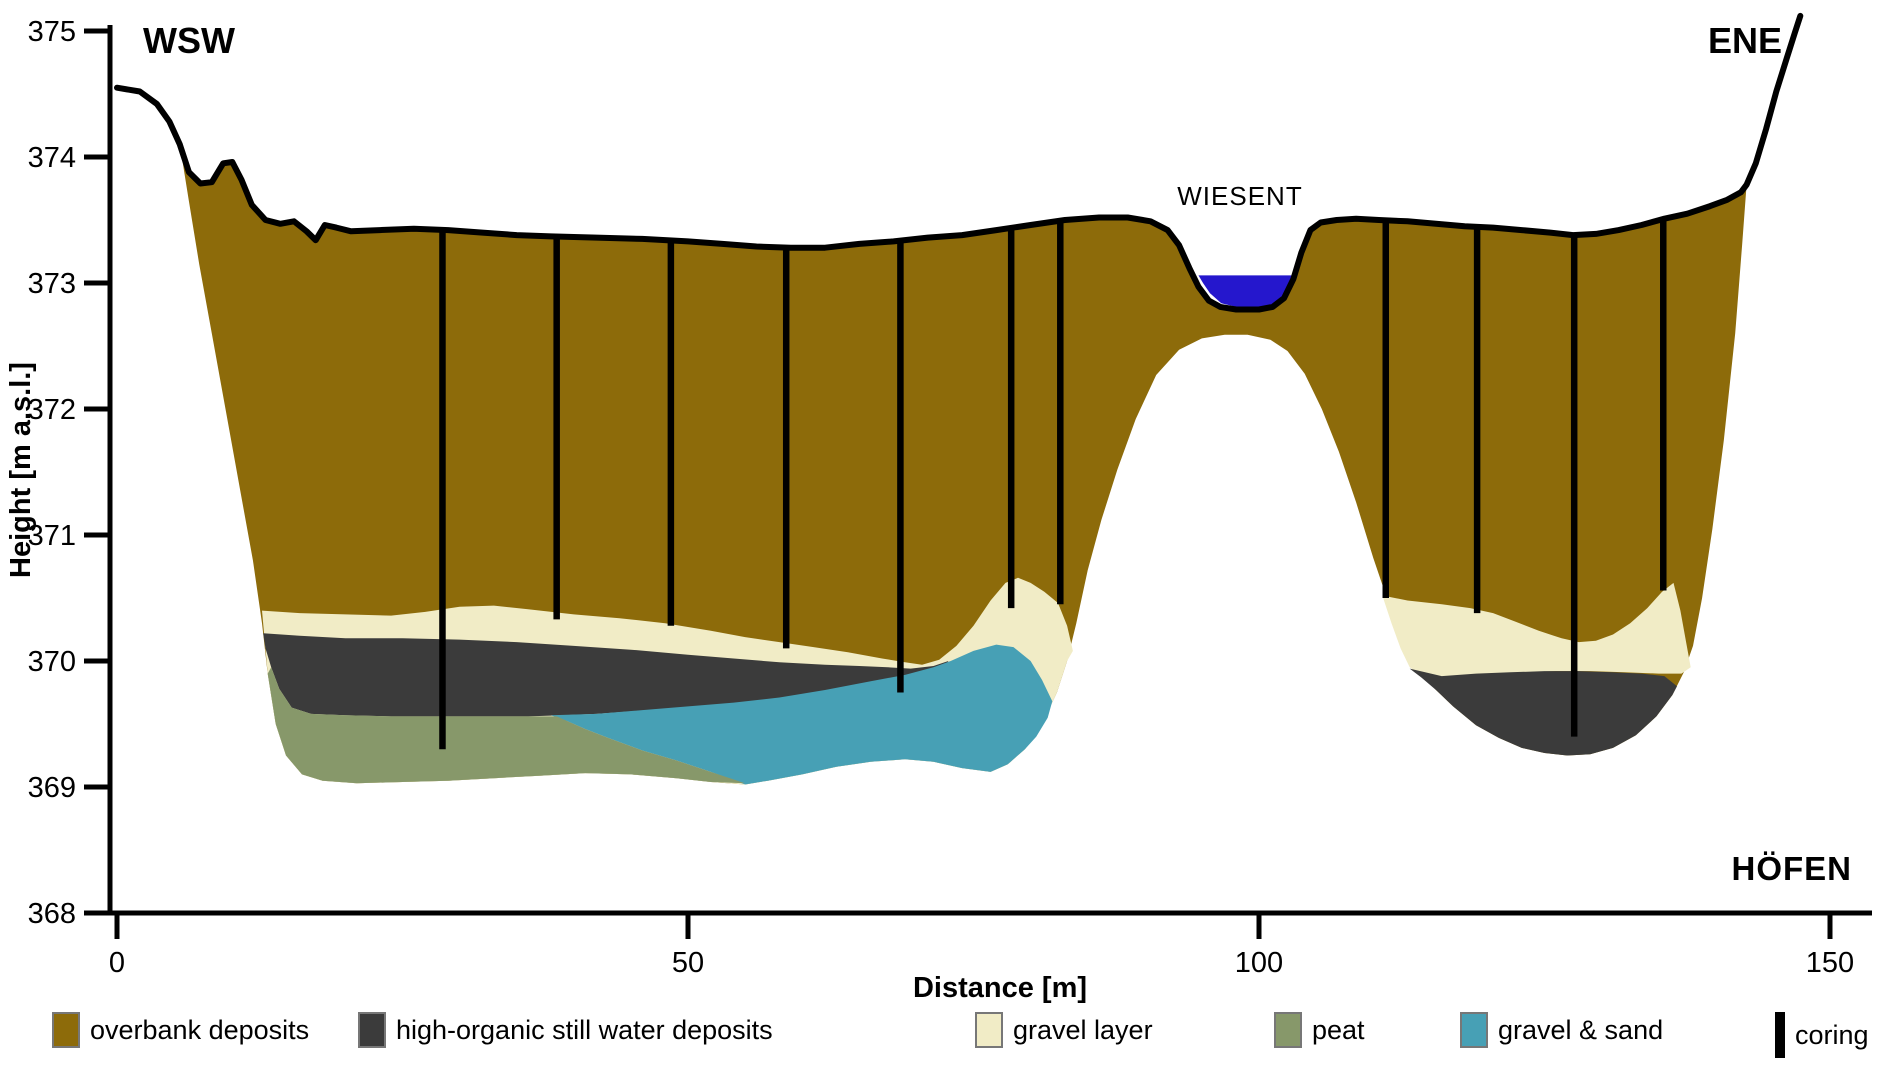 This screenshot has width=1892, height=1073. I want to click on river-water, so click(1245, 291).